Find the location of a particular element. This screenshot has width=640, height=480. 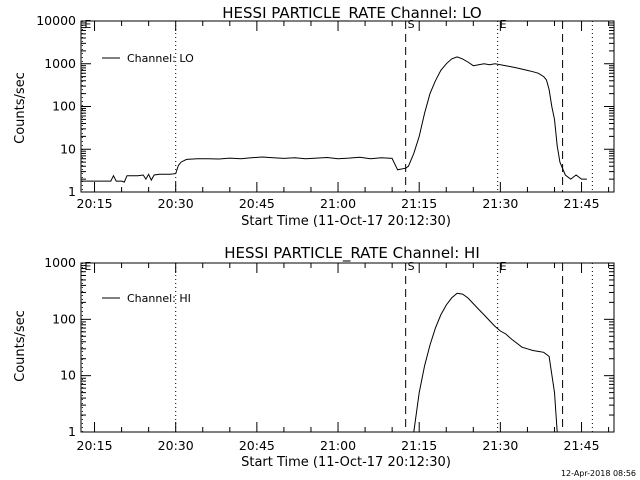

y-axis-label-hi: Counts/sec is located at coordinates (20, 346).